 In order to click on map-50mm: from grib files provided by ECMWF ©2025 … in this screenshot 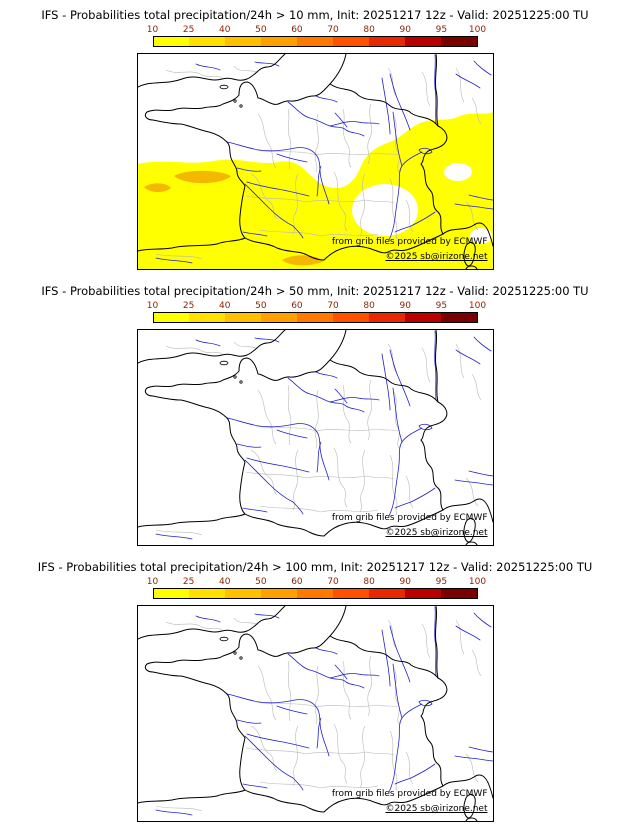, I will do `click(315, 437)`.